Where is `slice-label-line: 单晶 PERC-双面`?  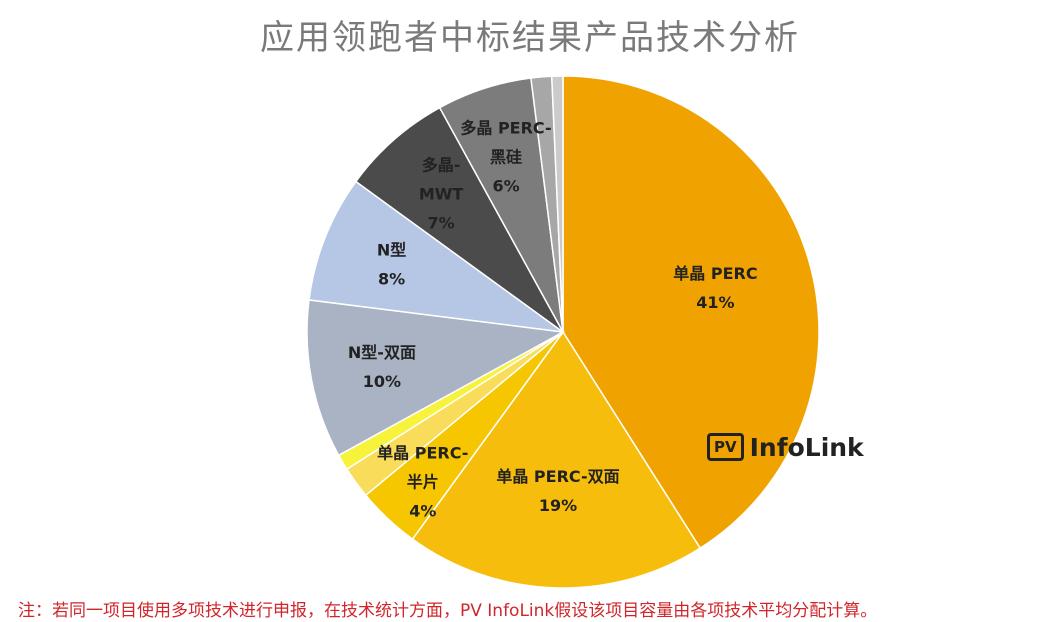 slice-label-line: 单晶 PERC-双面 is located at coordinates (557, 476).